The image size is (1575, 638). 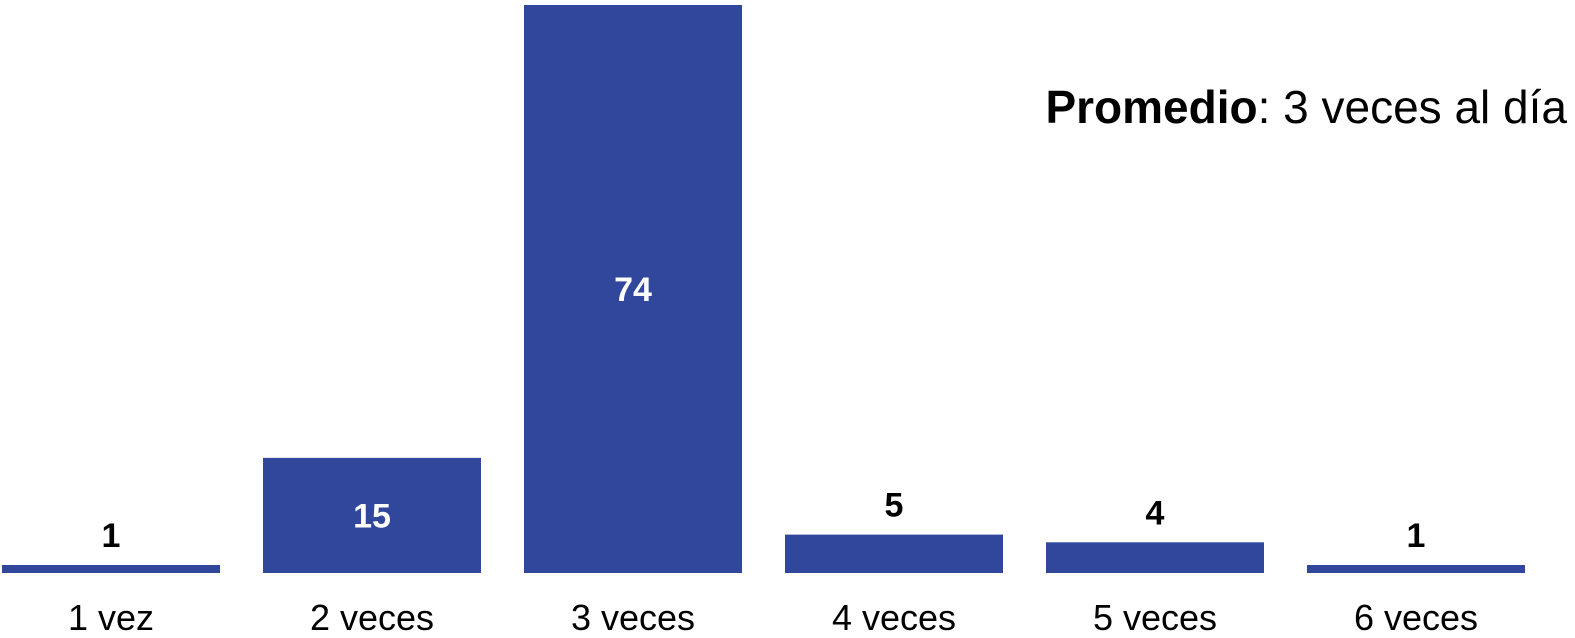 I want to click on value-label-1: 1, so click(x=111, y=536).